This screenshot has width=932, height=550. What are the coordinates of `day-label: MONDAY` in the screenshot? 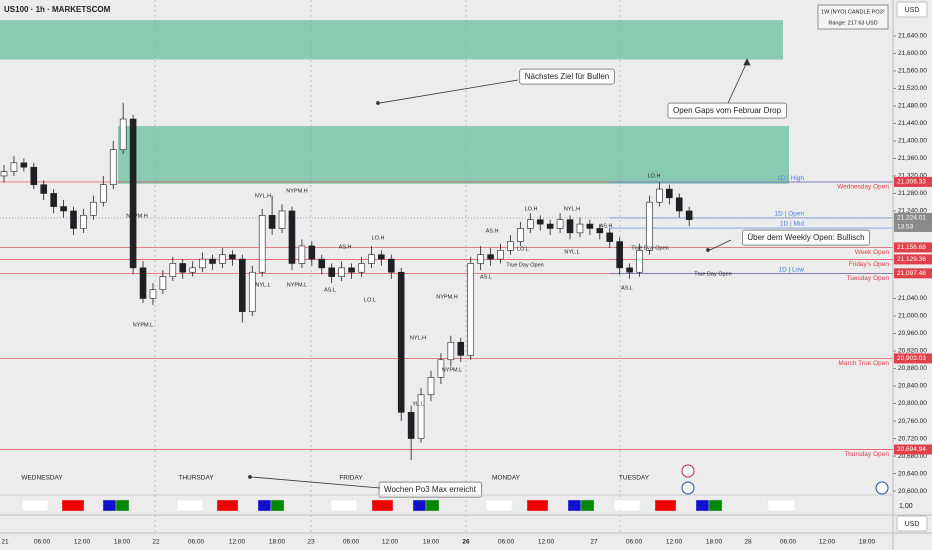 It's located at (506, 478).